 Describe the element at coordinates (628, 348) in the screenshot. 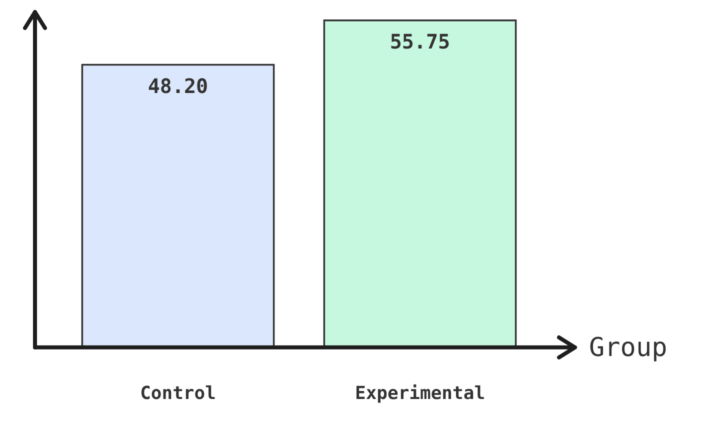

I see `x-axis-title: Group` at that location.